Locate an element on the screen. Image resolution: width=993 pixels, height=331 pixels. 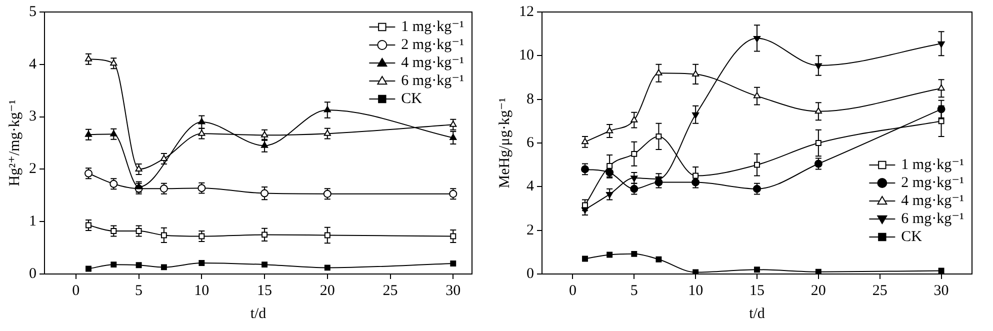
y-axis-title: Hg²⁺/mg·kg⁻¹ is located at coordinates (14, 143).